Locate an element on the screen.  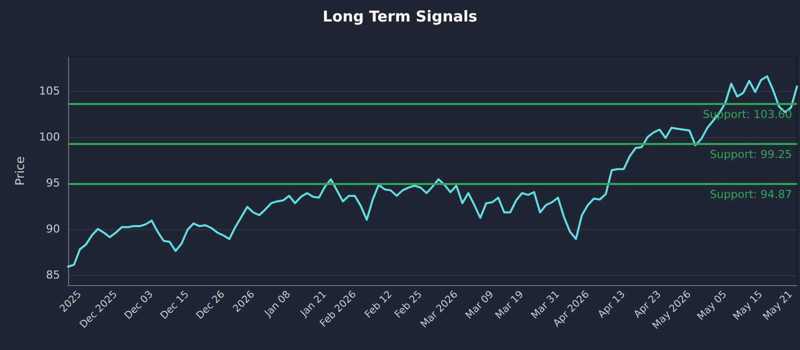
ref-line-label: Support: 99.25 is located at coordinates (751, 154).